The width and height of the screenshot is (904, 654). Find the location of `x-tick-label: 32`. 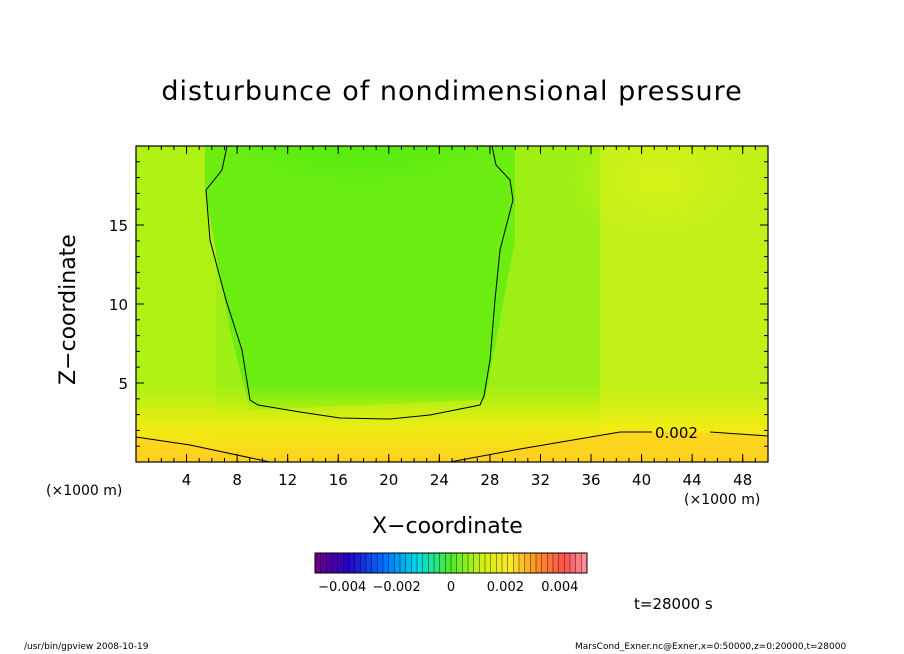

x-tick-label: 32 is located at coordinates (540, 480).